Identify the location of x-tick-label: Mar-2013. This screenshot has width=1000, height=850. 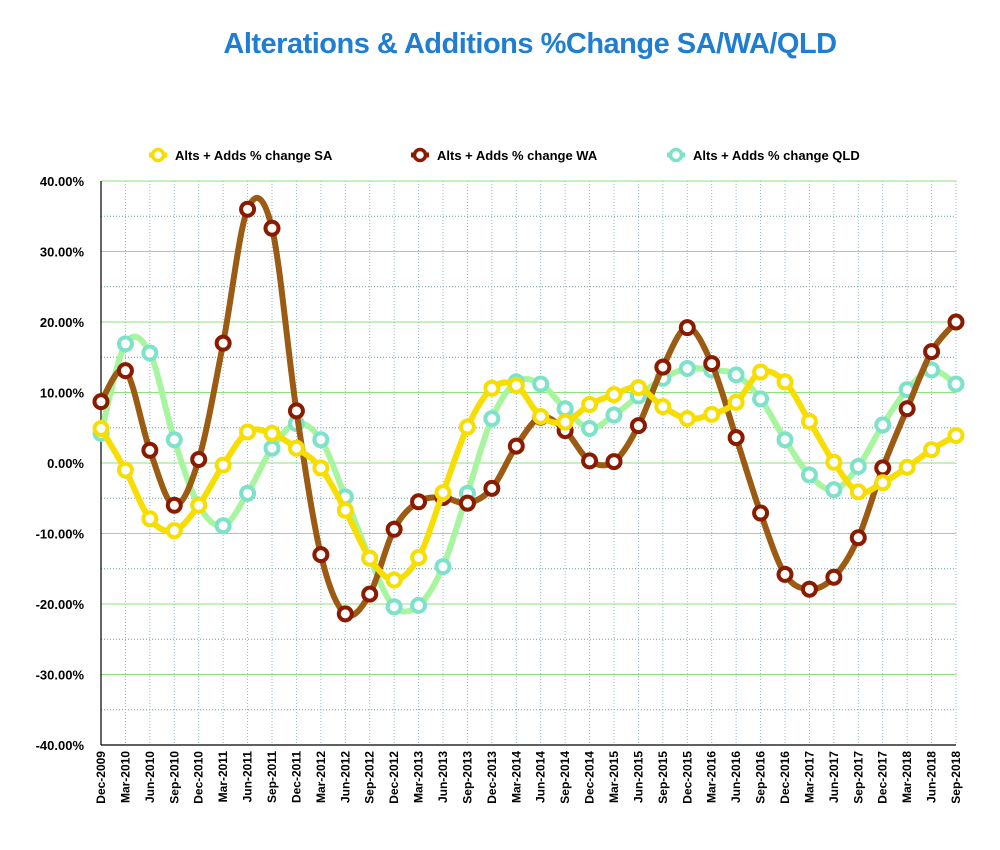
(419, 777).